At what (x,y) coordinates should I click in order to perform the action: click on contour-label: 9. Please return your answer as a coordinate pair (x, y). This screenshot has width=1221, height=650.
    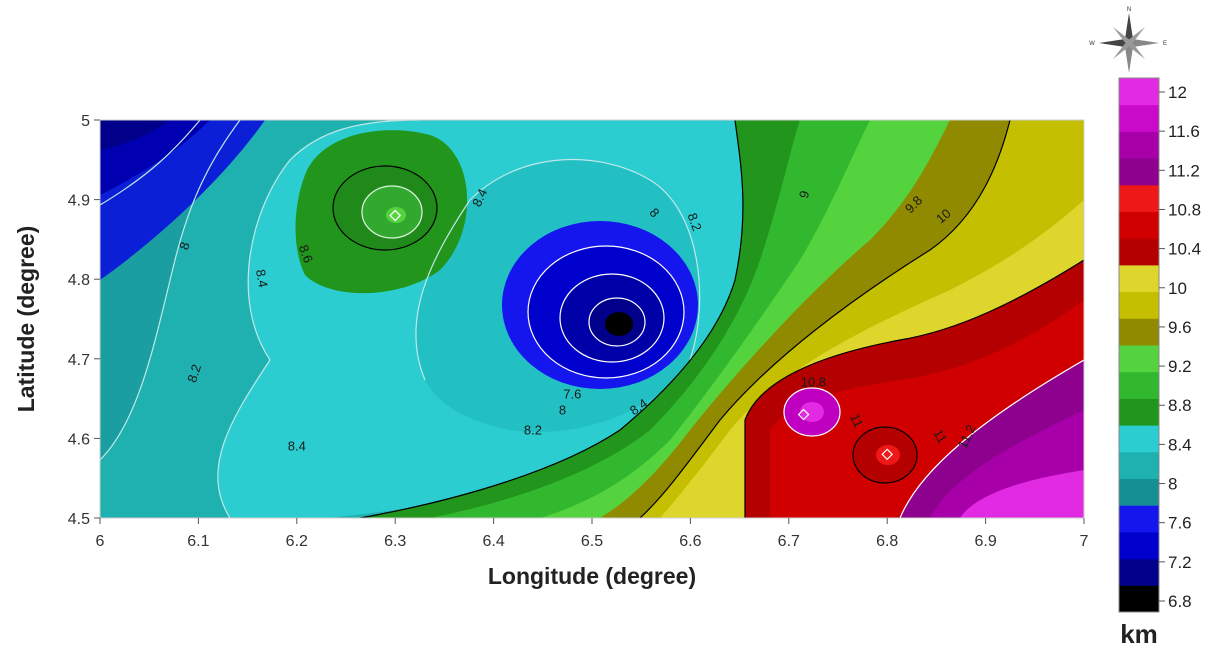
    Looking at the image, I should click on (804, 194).